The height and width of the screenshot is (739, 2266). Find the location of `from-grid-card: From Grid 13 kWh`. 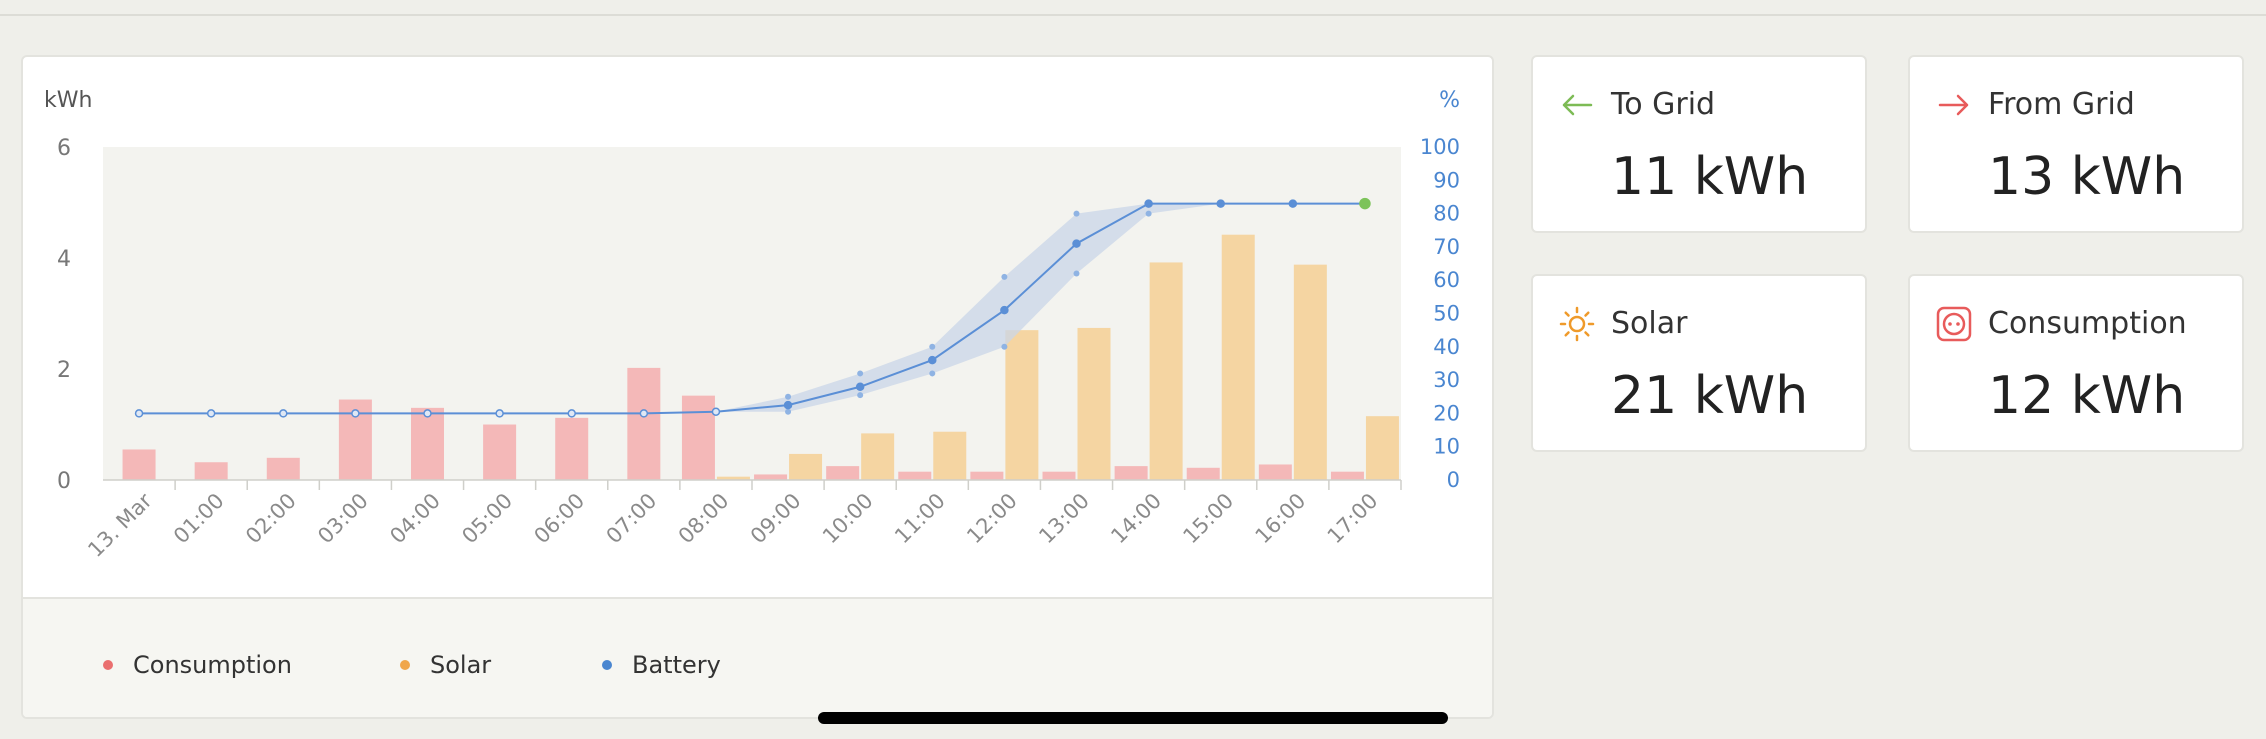

from-grid-card: From Grid 13 kWh is located at coordinates (2076, 144).